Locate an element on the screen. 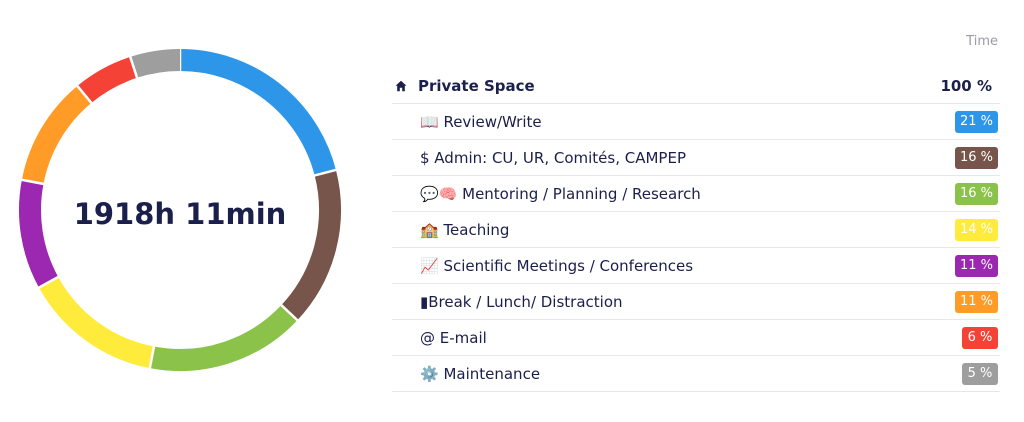  category-row: 📈 Scientific Meetings / Conferences 11 % is located at coordinates (696, 266).